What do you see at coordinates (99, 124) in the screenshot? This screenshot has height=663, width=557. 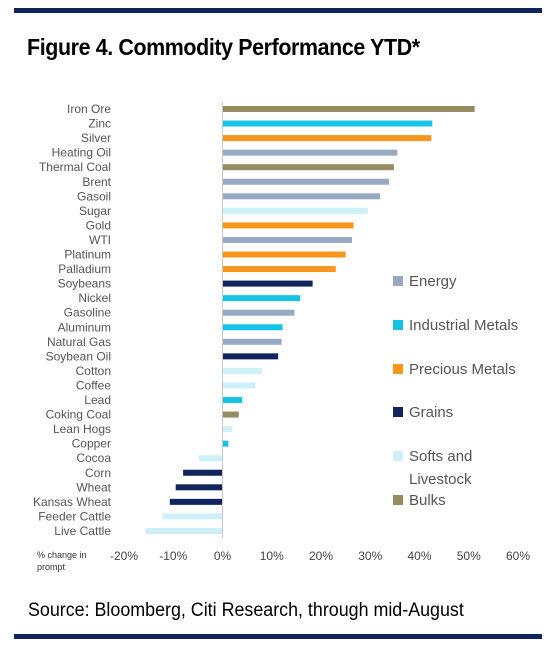 I see `category-label-zinc: Zinc` at bounding box center [99, 124].